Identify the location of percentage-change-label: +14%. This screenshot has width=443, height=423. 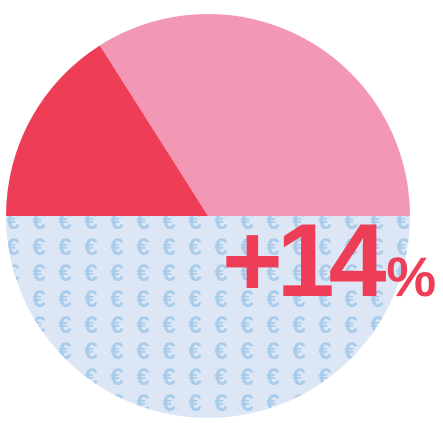
(329, 261).